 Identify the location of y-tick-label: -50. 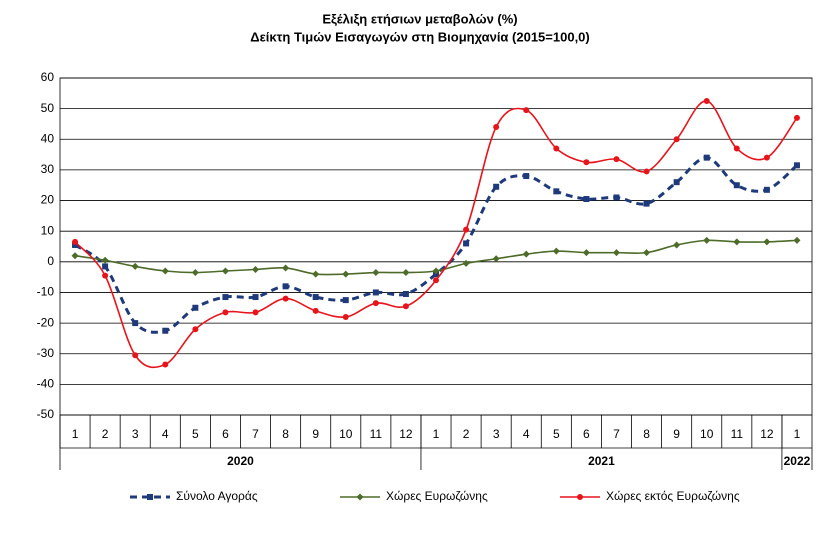
(46, 414).